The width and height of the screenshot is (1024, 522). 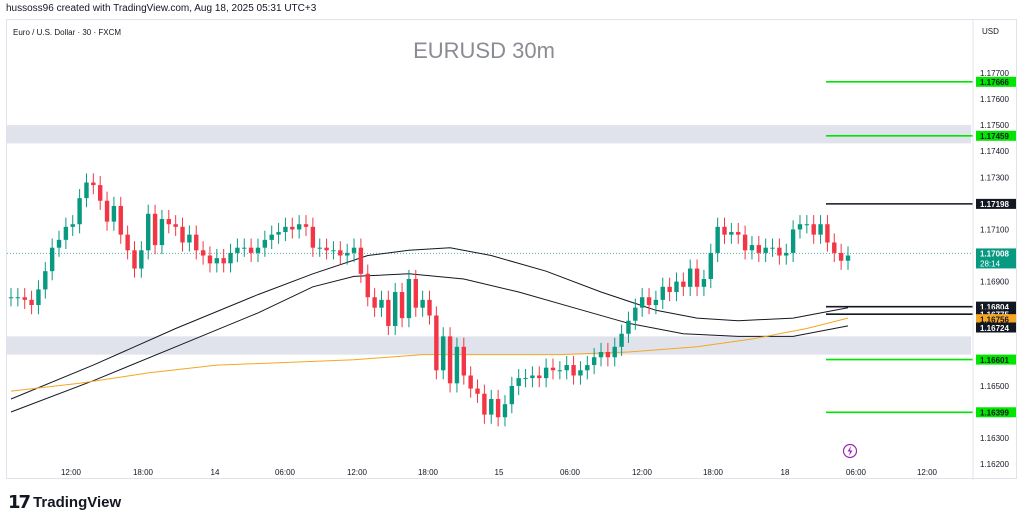 What do you see at coordinates (994, 151) in the screenshot?
I see `y-tick-label: 1.17400` at bounding box center [994, 151].